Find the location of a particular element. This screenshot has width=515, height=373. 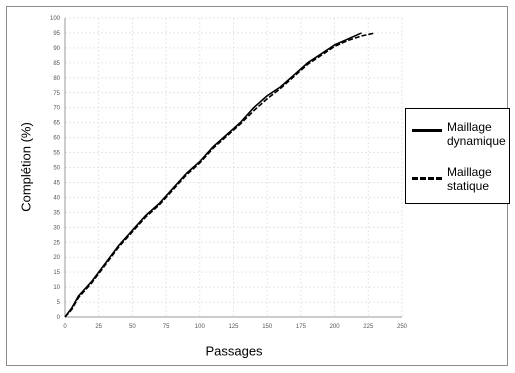

x-tick-label: 75 is located at coordinates (166, 327).